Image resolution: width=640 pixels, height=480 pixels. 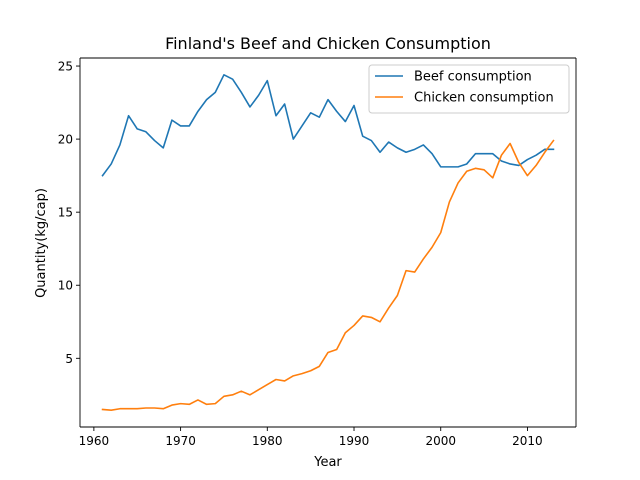 What do you see at coordinates (69, 359) in the screenshot?
I see `y-tick-label: 5` at bounding box center [69, 359].